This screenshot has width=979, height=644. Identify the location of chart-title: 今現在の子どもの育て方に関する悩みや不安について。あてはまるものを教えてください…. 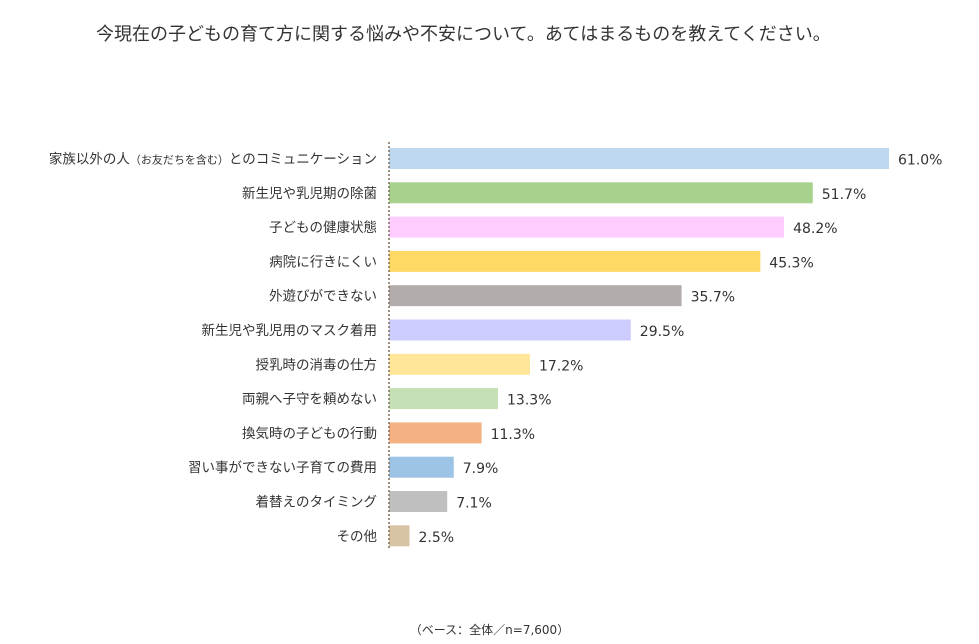
(463, 34).